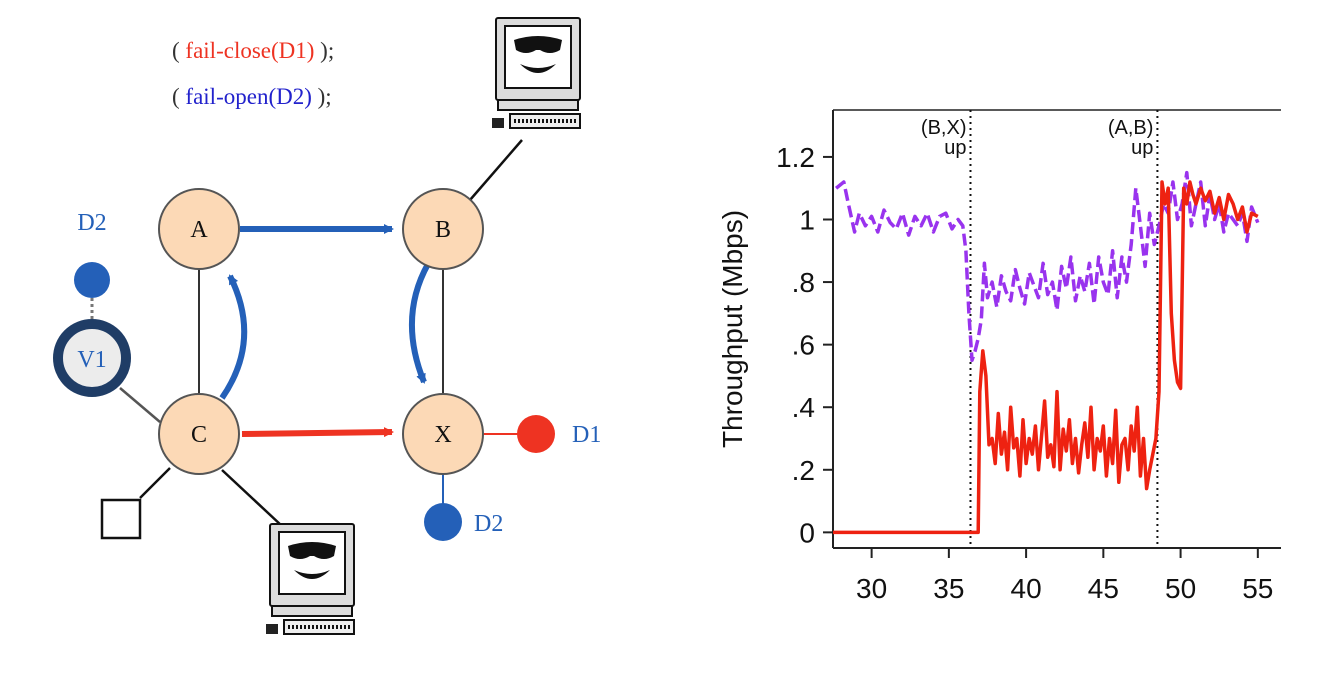 The height and width of the screenshot is (696, 1330). What do you see at coordinates (795, 157) in the screenshot?
I see `y-tick-label: 1.2` at bounding box center [795, 157].